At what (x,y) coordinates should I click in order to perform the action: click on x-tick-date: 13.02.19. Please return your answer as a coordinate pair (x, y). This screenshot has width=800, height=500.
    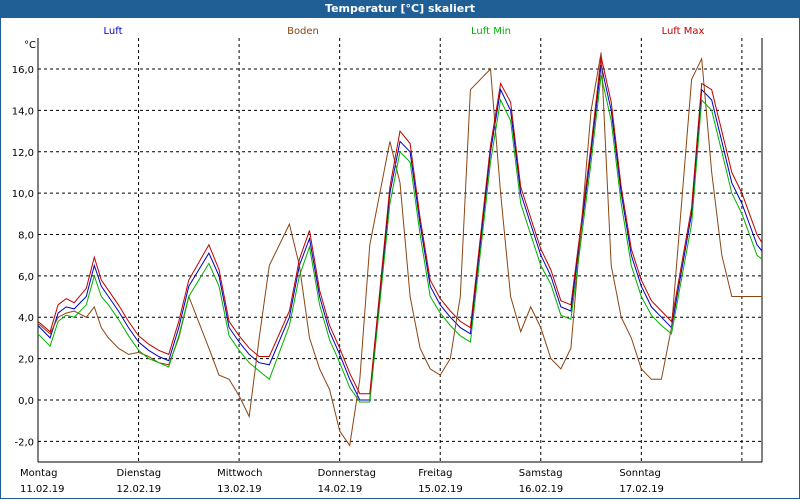
    Looking at the image, I should click on (239, 489).